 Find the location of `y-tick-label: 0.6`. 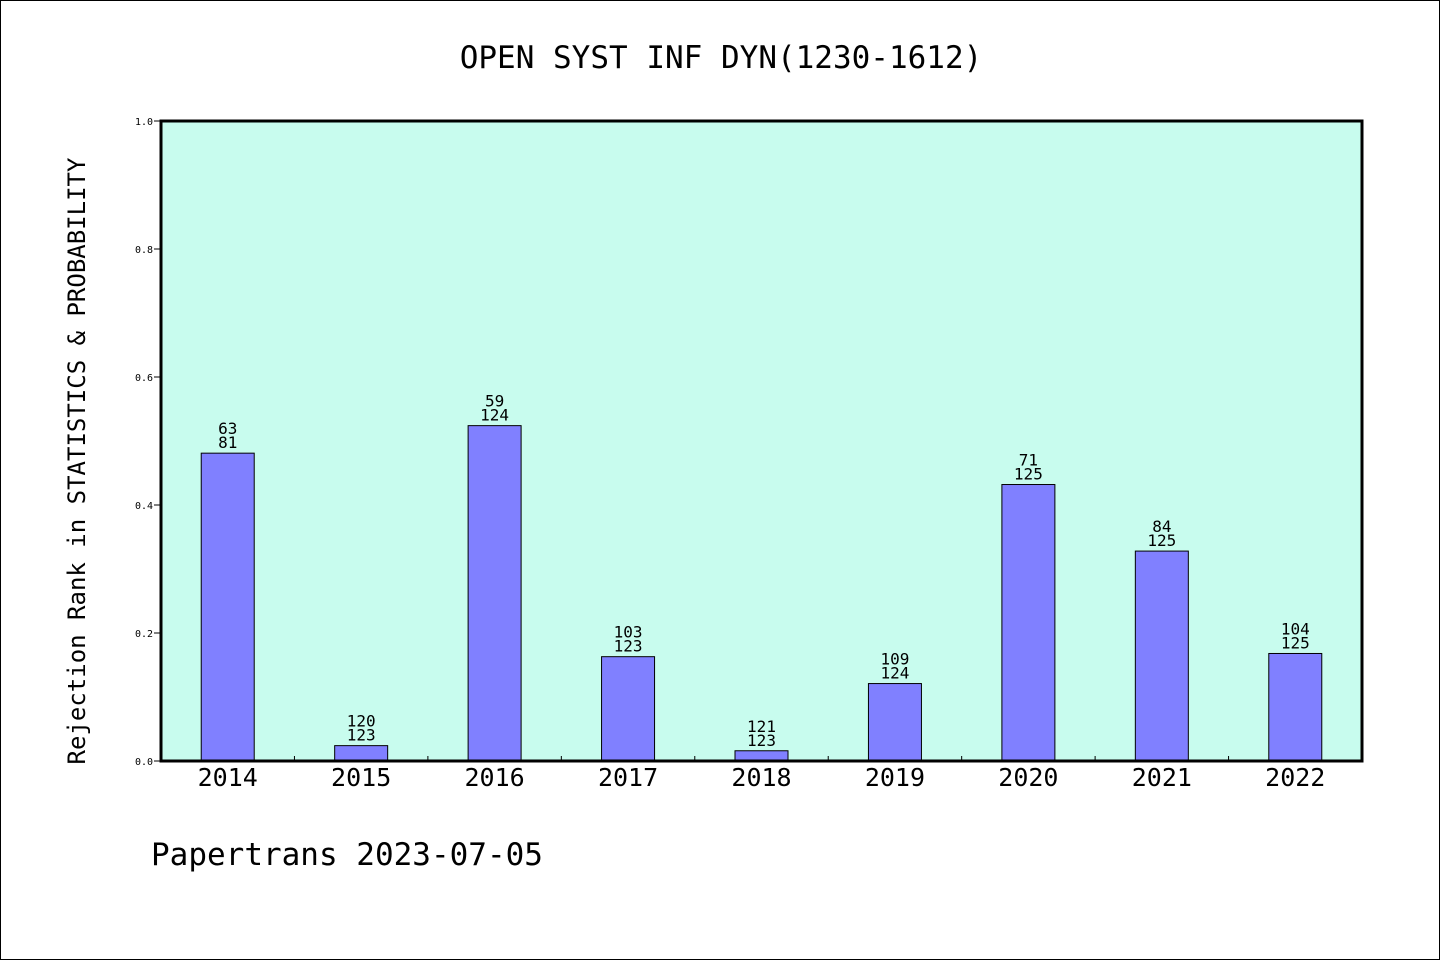

y-tick-label: 0.6 is located at coordinates (144, 378).